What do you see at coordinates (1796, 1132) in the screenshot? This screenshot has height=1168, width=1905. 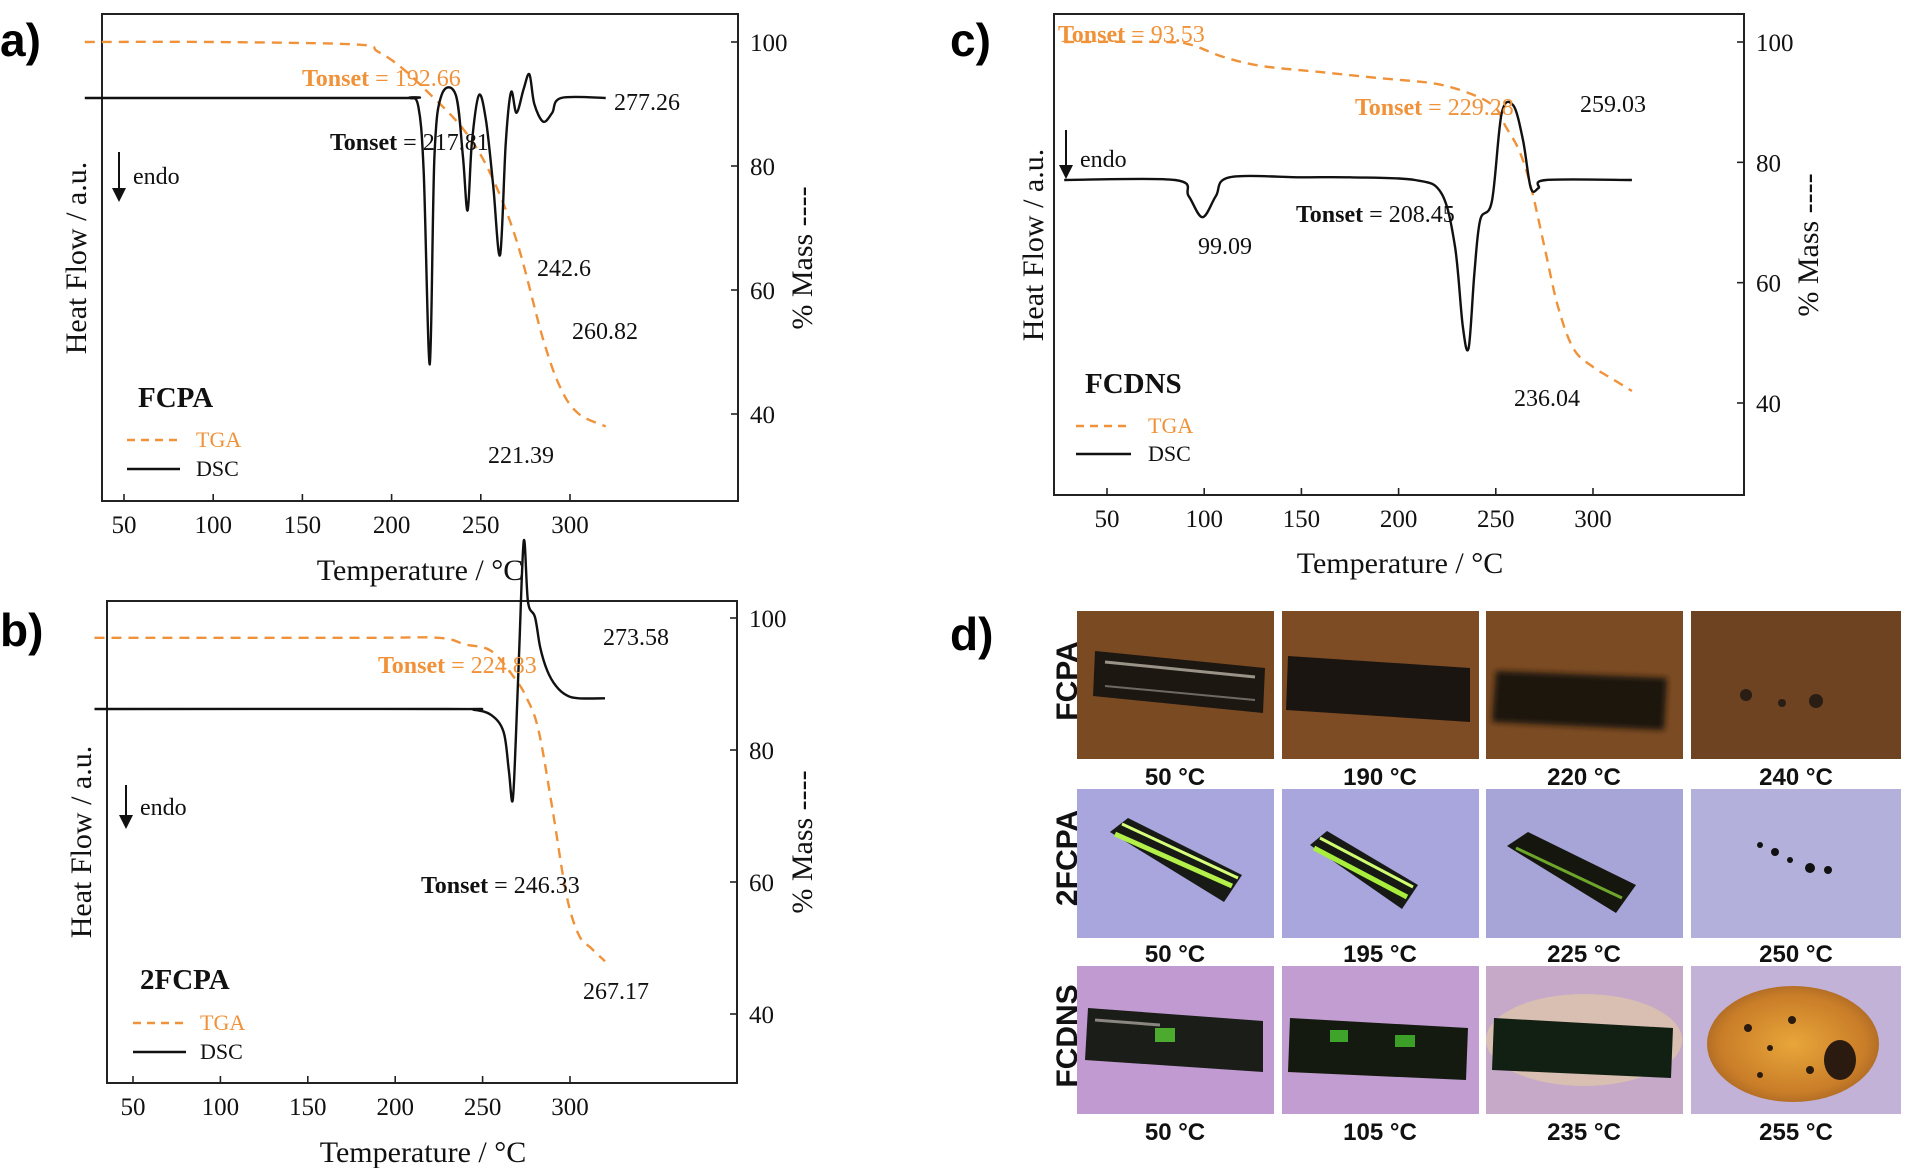 I see `micrograph-temp-label: 255 °C` at bounding box center [1796, 1132].